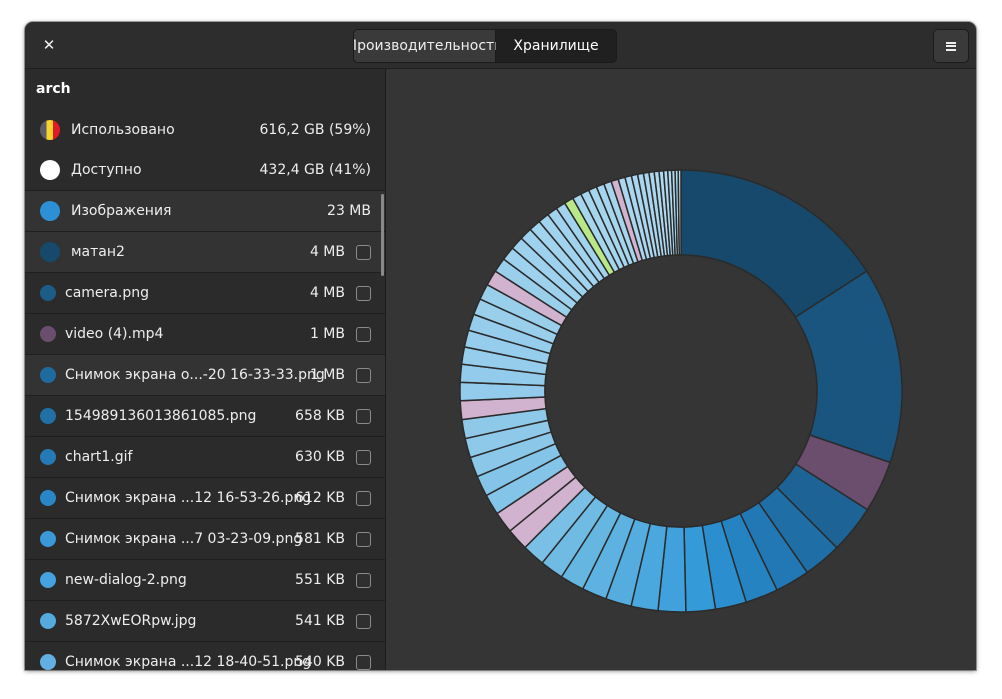  What do you see at coordinates (98, 252) in the screenshot?
I see `item-name: матан2` at bounding box center [98, 252].